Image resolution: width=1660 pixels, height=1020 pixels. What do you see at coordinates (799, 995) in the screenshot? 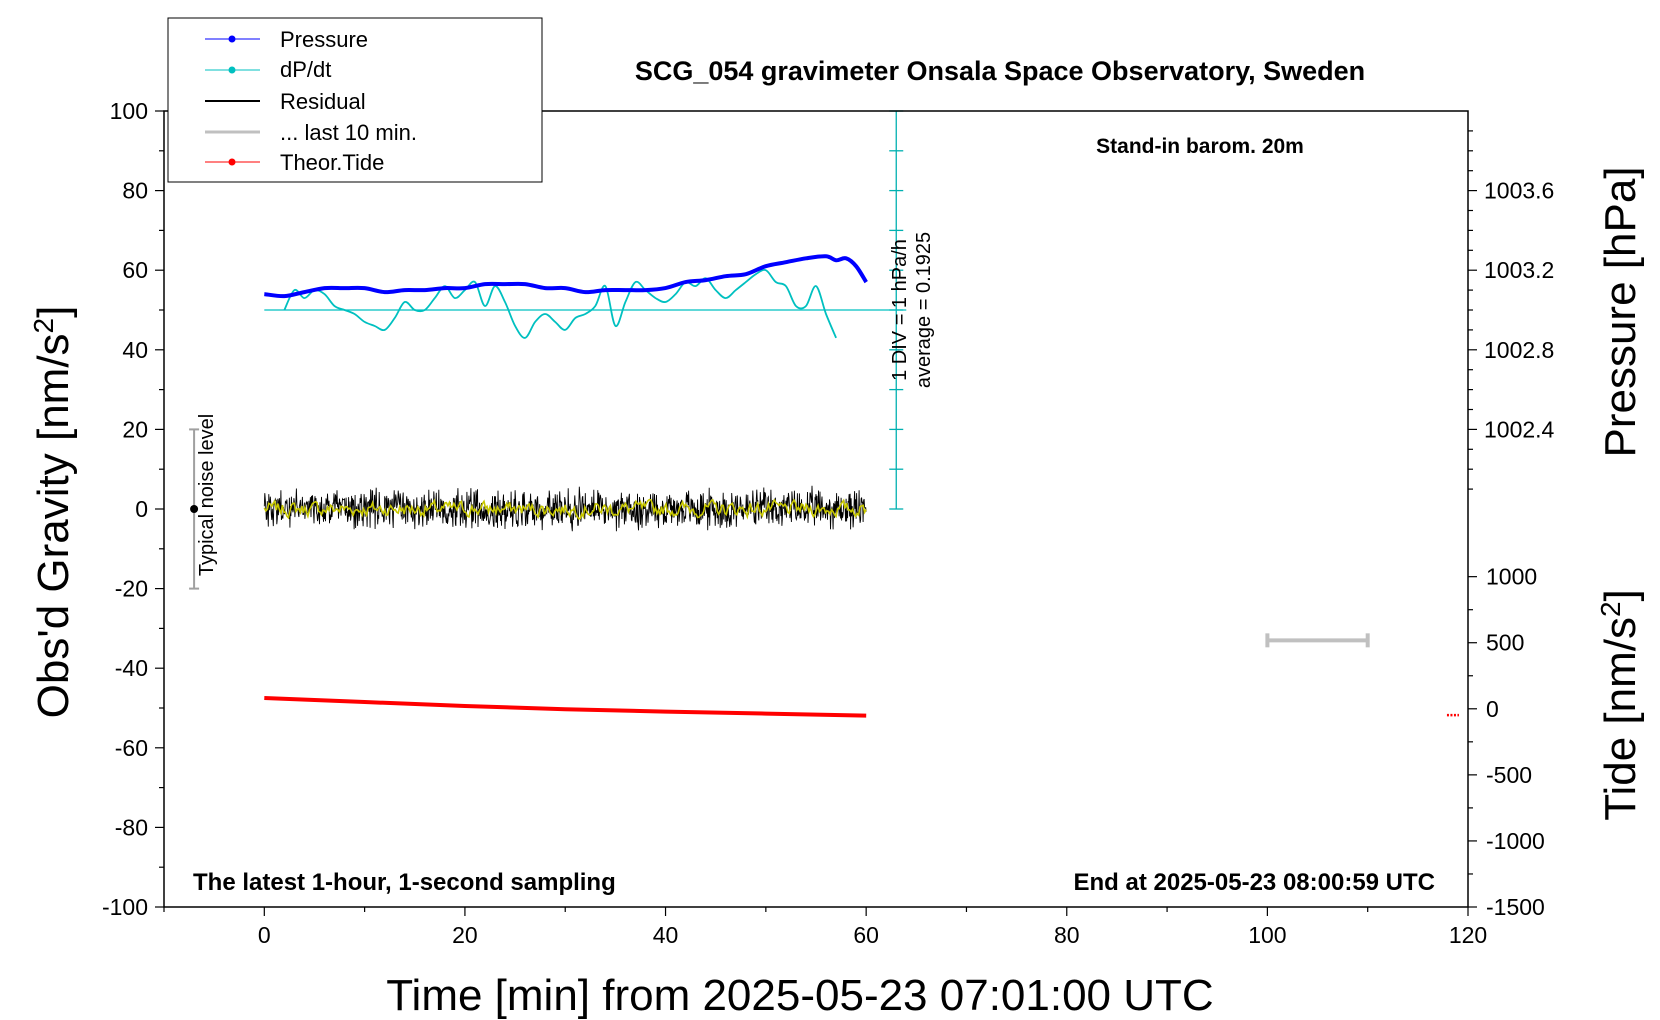
I see `x-axis-title: Time [min] from 2025-05-23 07:01:00 UTC` at bounding box center [799, 995].